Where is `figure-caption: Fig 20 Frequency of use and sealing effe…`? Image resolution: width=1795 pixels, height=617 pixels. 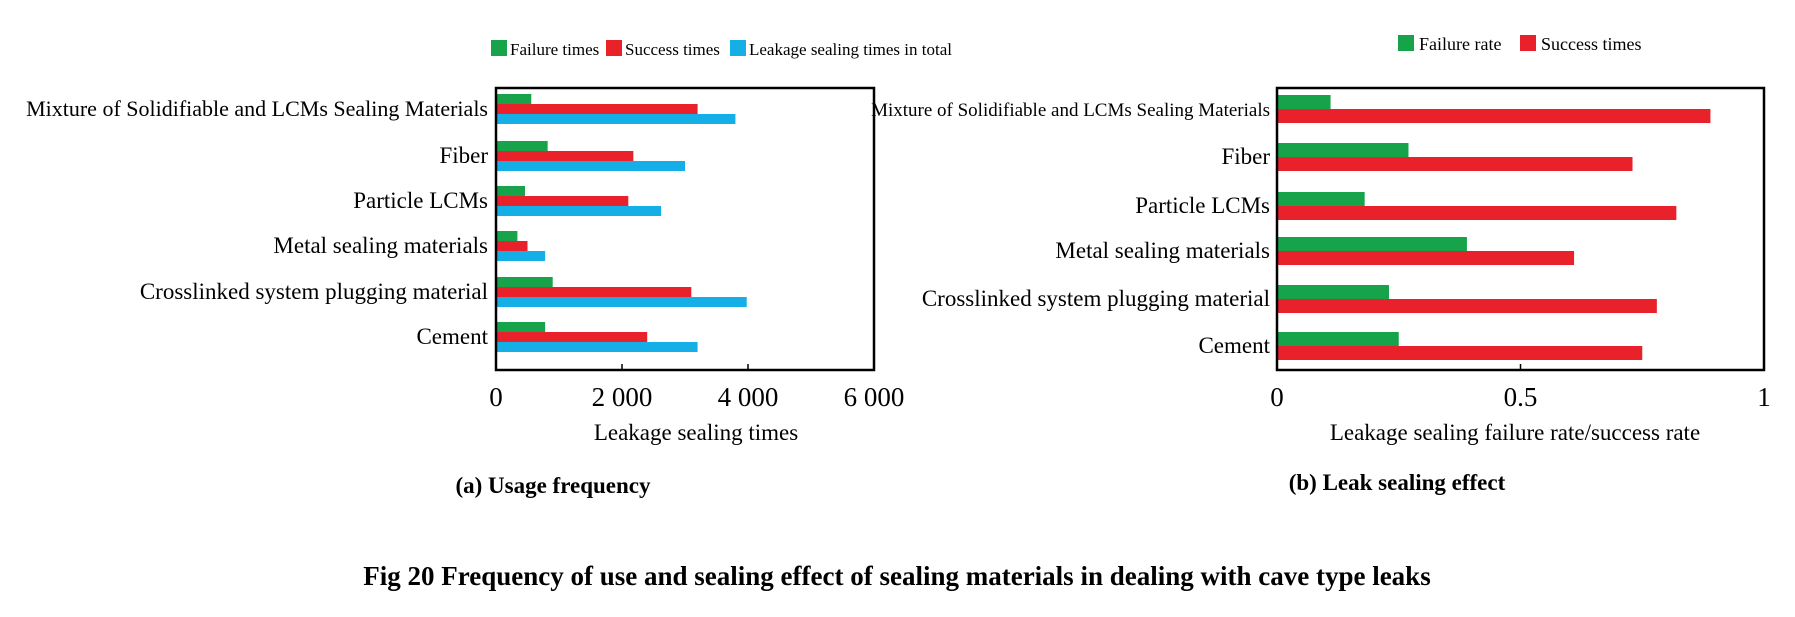 figure-caption: Fig 20 Frequency of use and sealing effe… is located at coordinates (896, 576).